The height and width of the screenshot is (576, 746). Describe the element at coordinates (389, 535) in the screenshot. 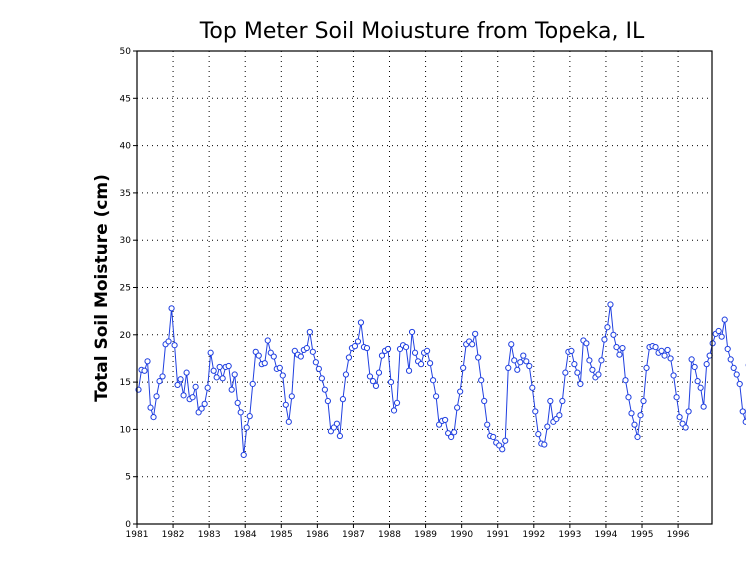

I see `x-tick-label: 1988` at that location.